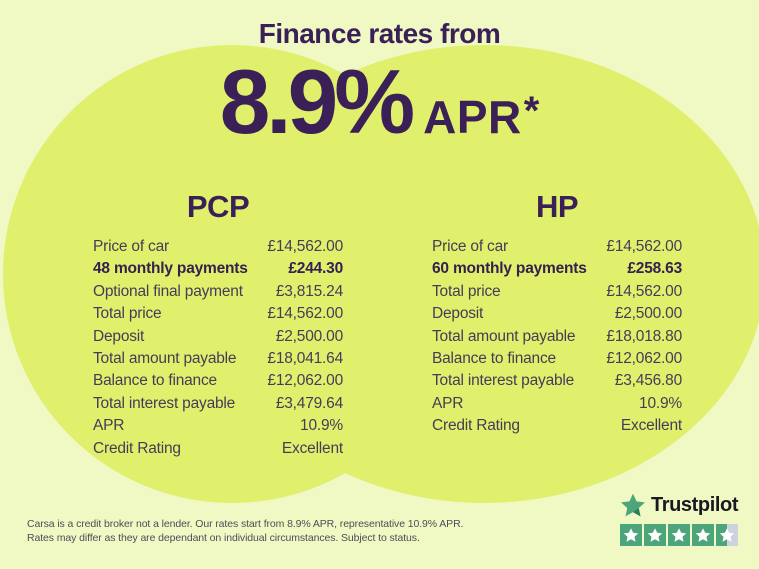  Describe the element at coordinates (309, 291) in the screenshot. I see `finance-row-value: £3,815.24` at that location.